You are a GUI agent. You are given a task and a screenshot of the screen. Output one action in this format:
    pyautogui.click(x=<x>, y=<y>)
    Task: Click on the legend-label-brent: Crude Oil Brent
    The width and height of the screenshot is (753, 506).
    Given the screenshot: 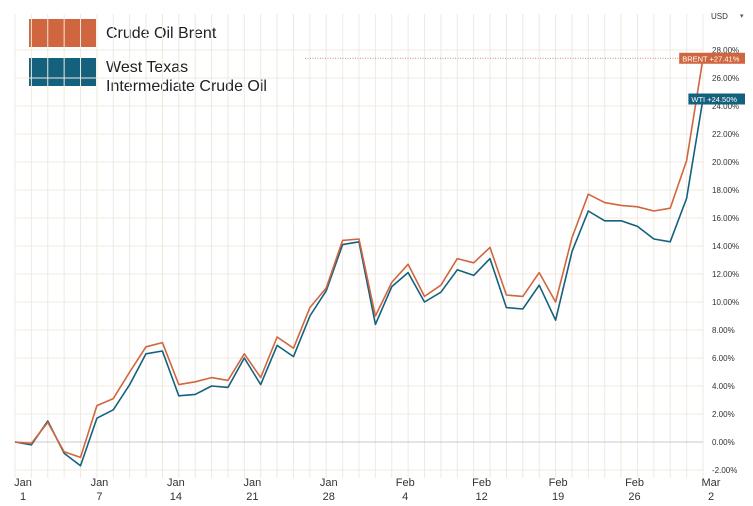 What is the action you would take?
    pyautogui.click(x=161, y=33)
    